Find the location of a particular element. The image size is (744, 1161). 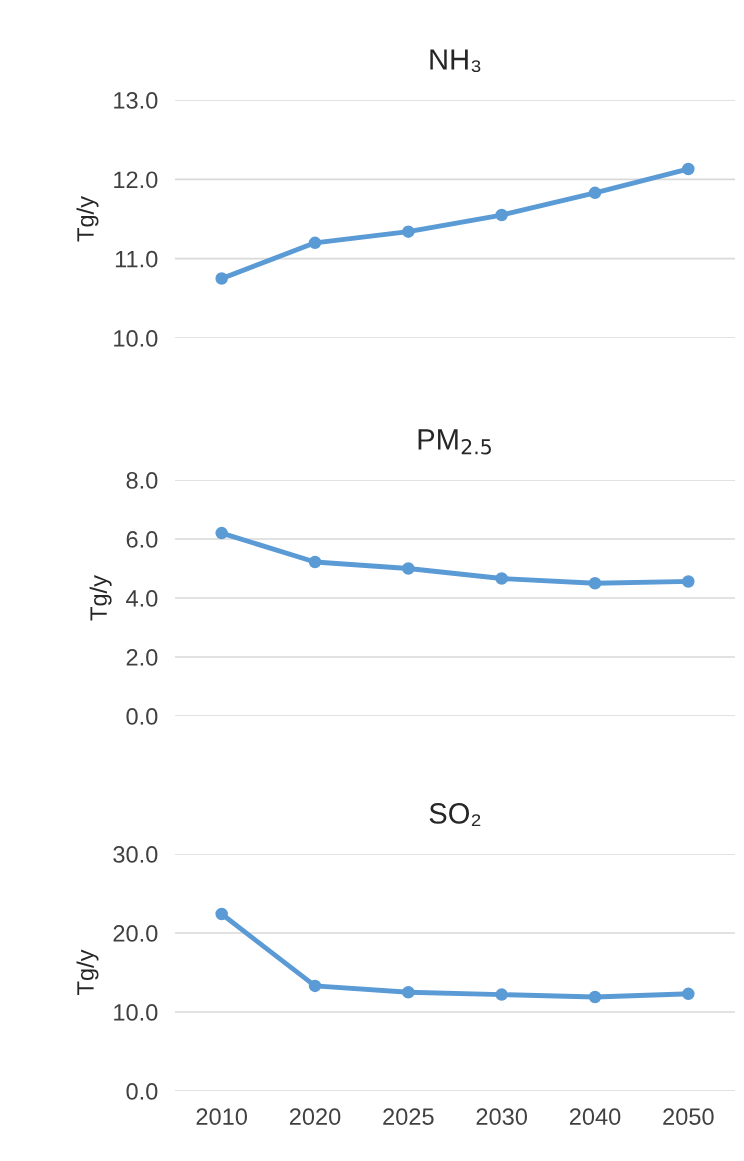

x-tick-label: 2040 is located at coordinates (595, 1117).